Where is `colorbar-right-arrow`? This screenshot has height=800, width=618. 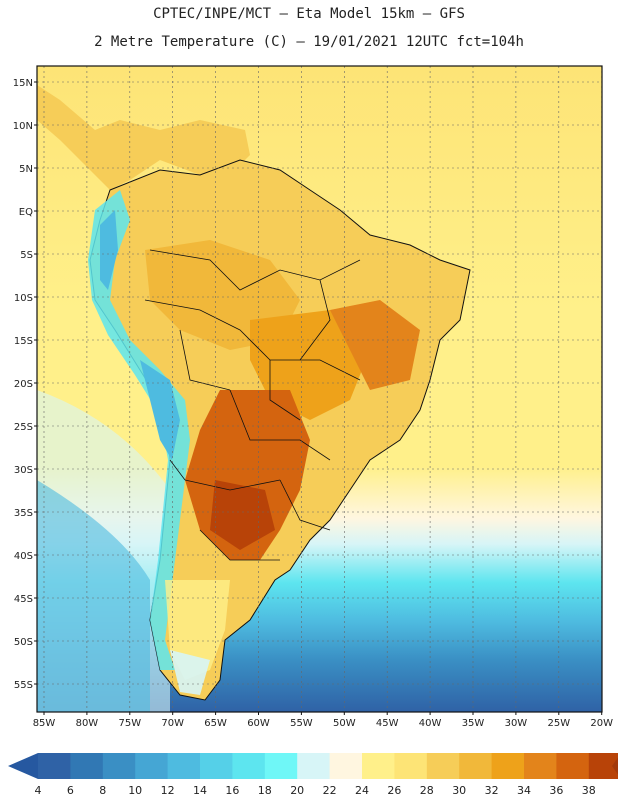
colorbar-right-arrow is located at coordinates (615, 766).